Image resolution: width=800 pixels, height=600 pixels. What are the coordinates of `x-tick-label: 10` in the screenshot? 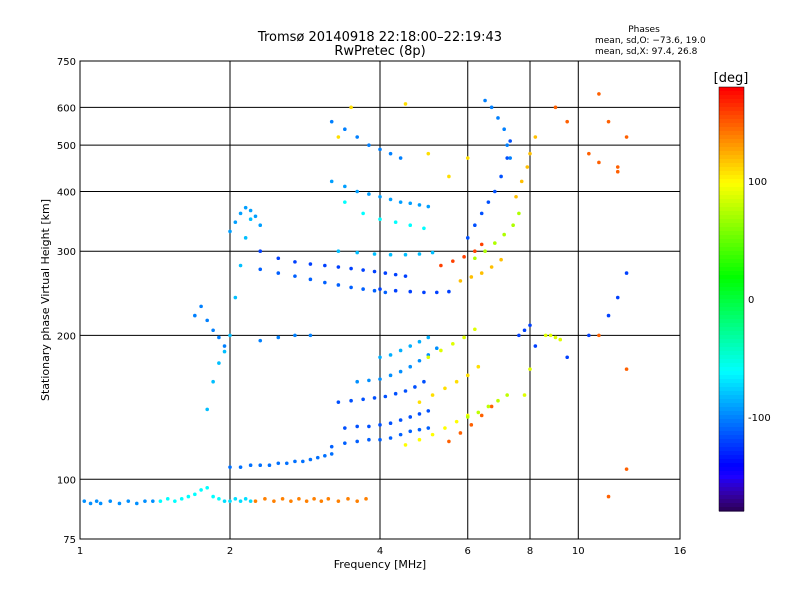 It's located at (578, 551).